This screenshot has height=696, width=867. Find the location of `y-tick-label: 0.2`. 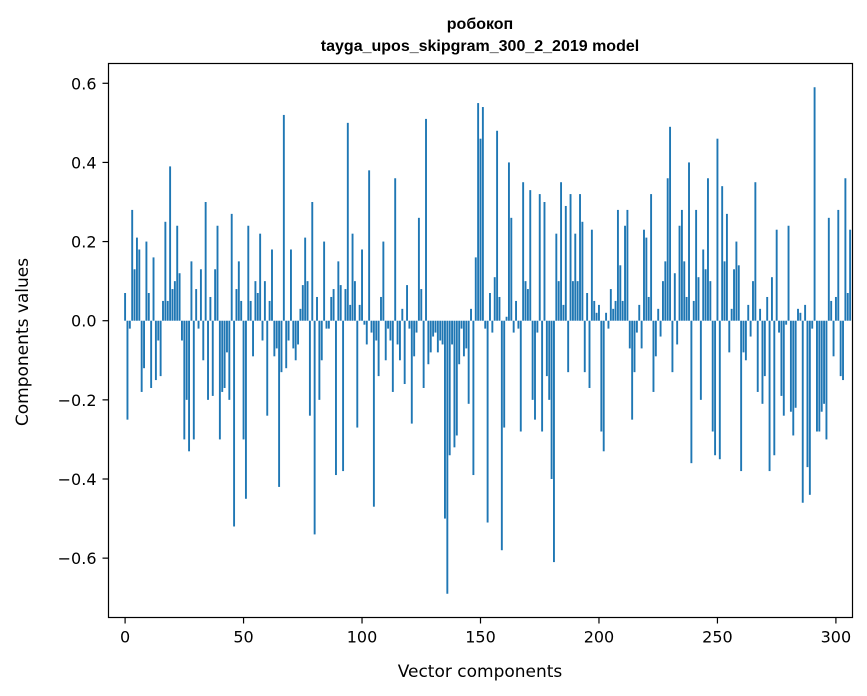

y-tick-label: 0.2 is located at coordinates (83, 242).